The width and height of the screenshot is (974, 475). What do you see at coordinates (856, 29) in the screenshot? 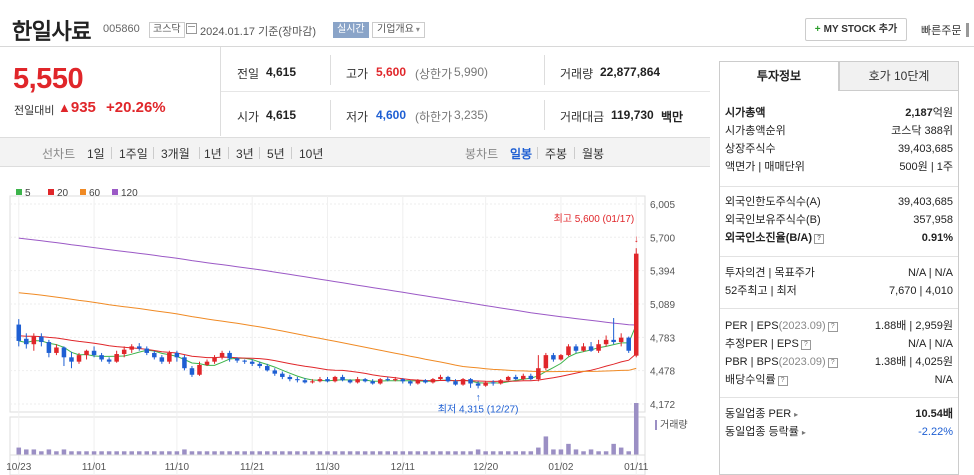
I see `my-stock-add-button: + MY STOCK 추가` at bounding box center [856, 29].